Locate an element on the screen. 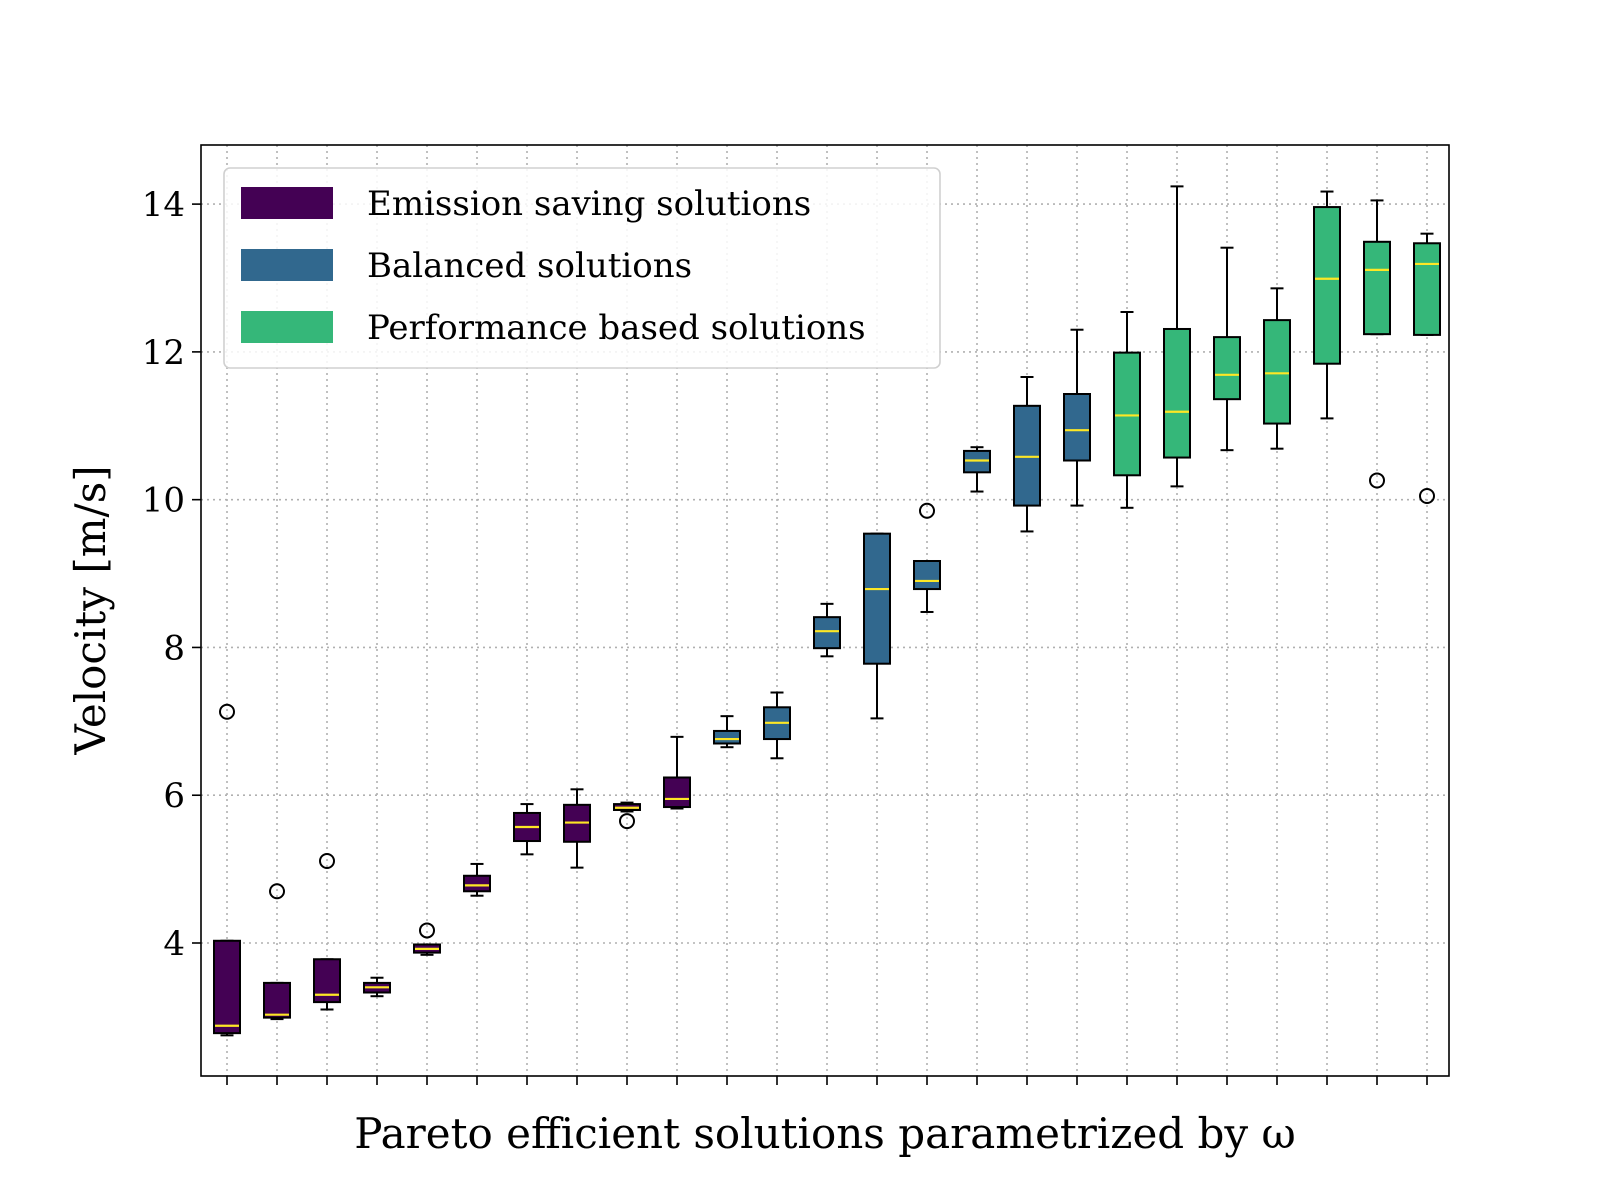 The width and height of the screenshot is (1600, 1200). y-tick-label: 10 is located at coordinates (163, 501).